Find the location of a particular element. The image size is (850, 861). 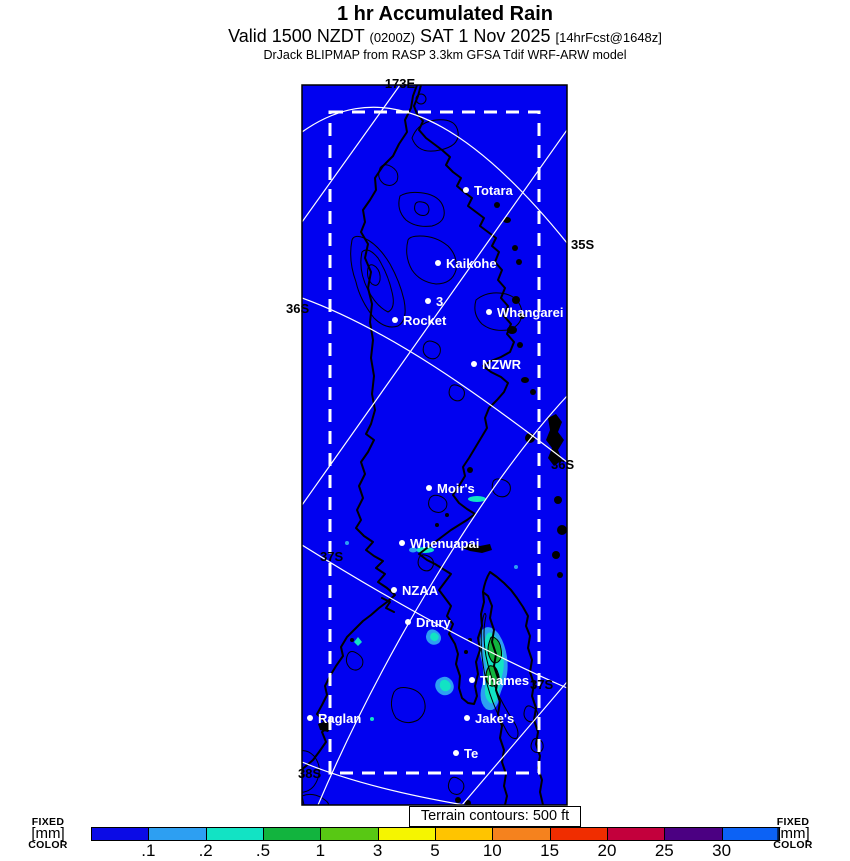

page-title: 1 hr Accumulated Rain is located at coordinates (445, 14).